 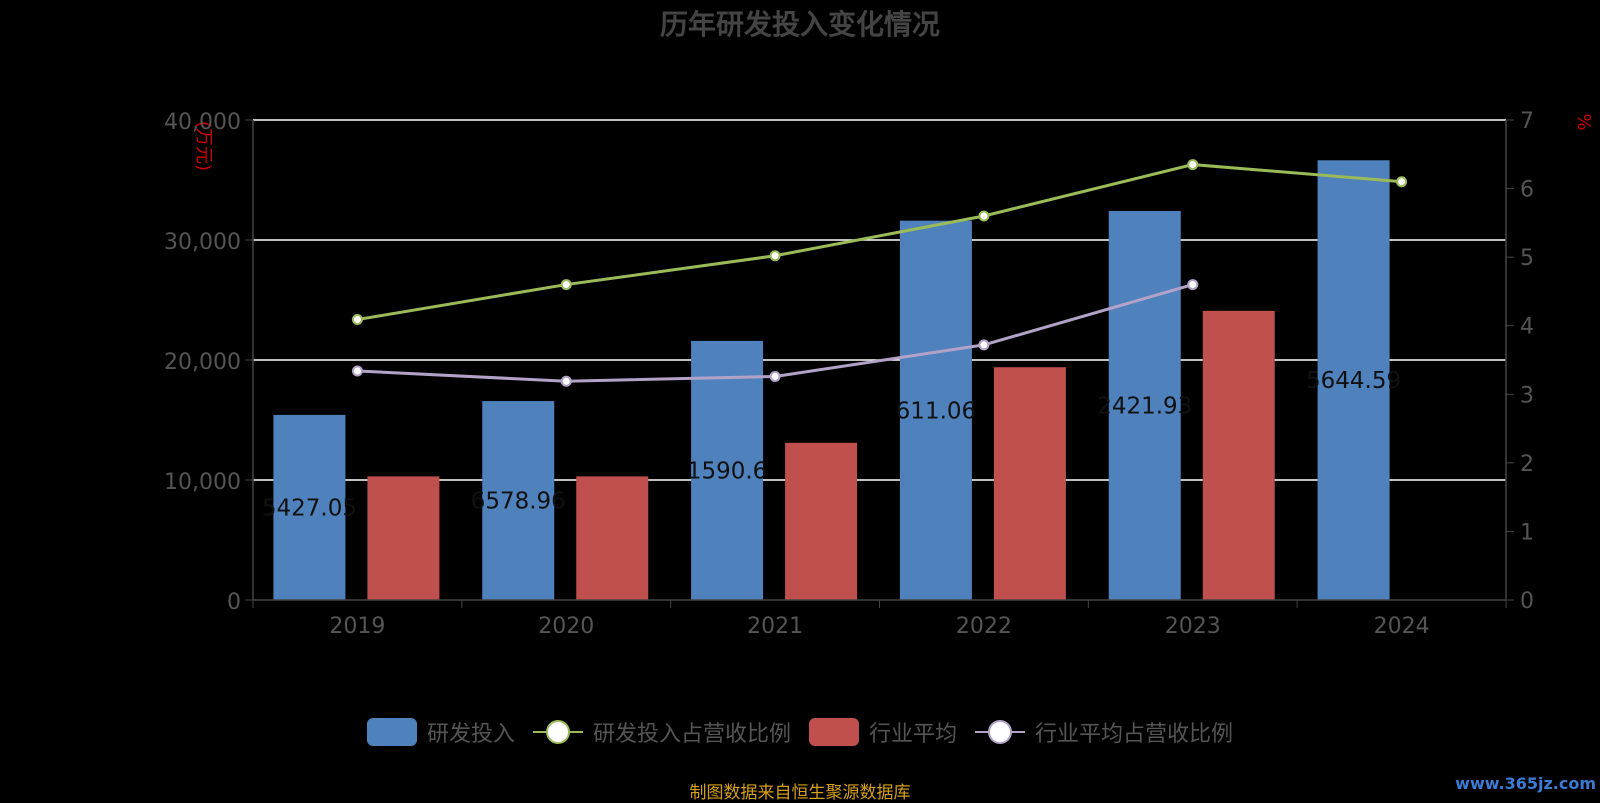 What do you see at coordinates (202, 362) in the screenshot?
I see `y-left-tick-label: 20,000` at bounding box center [202, 362].